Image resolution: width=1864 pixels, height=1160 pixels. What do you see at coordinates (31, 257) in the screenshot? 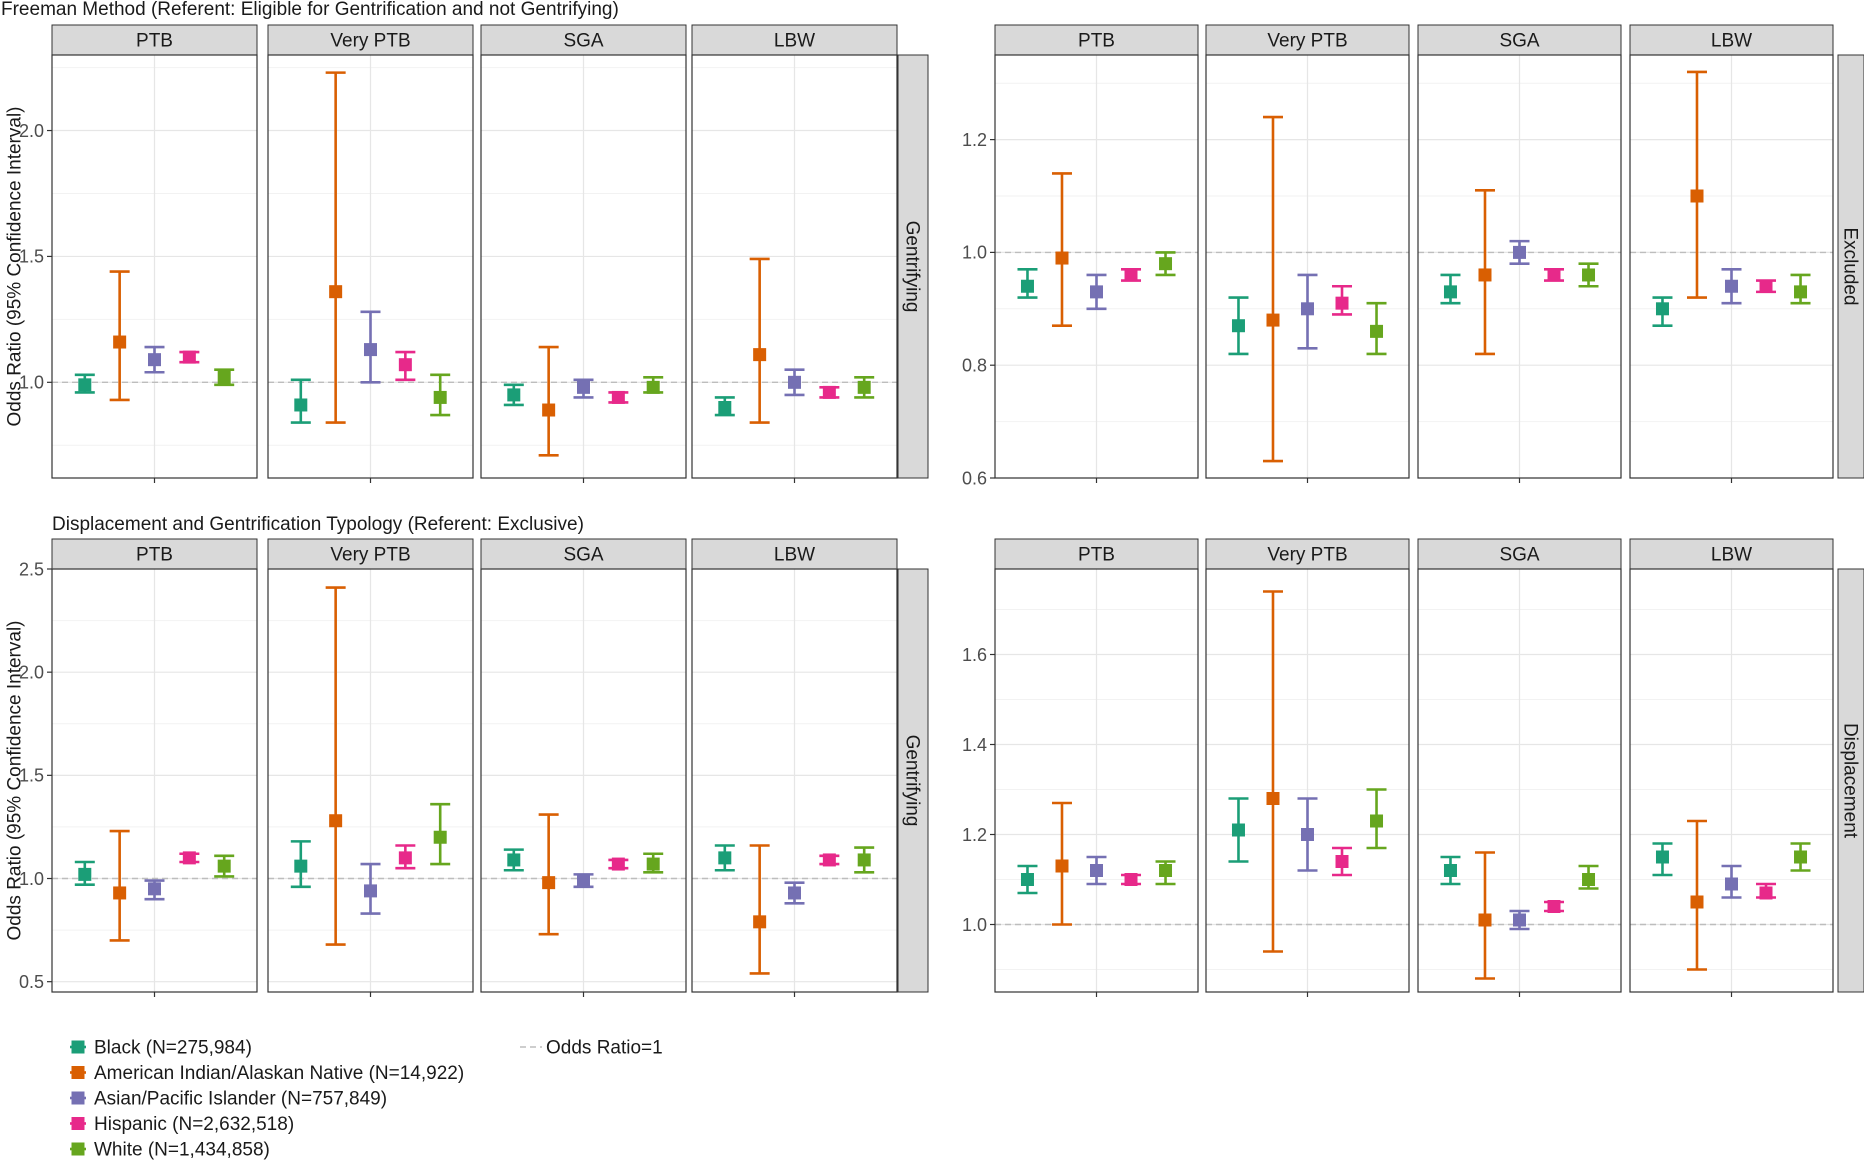
I see `y-tick-label: 1.5` at bounding box center [31, 257].